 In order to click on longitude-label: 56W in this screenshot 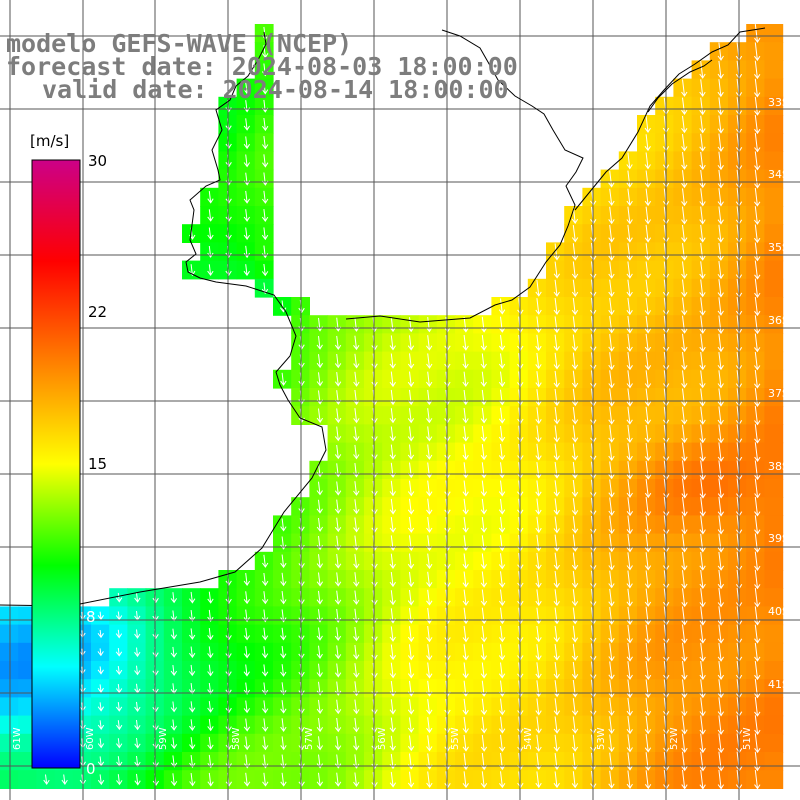, I will do `click(382, 738)`.